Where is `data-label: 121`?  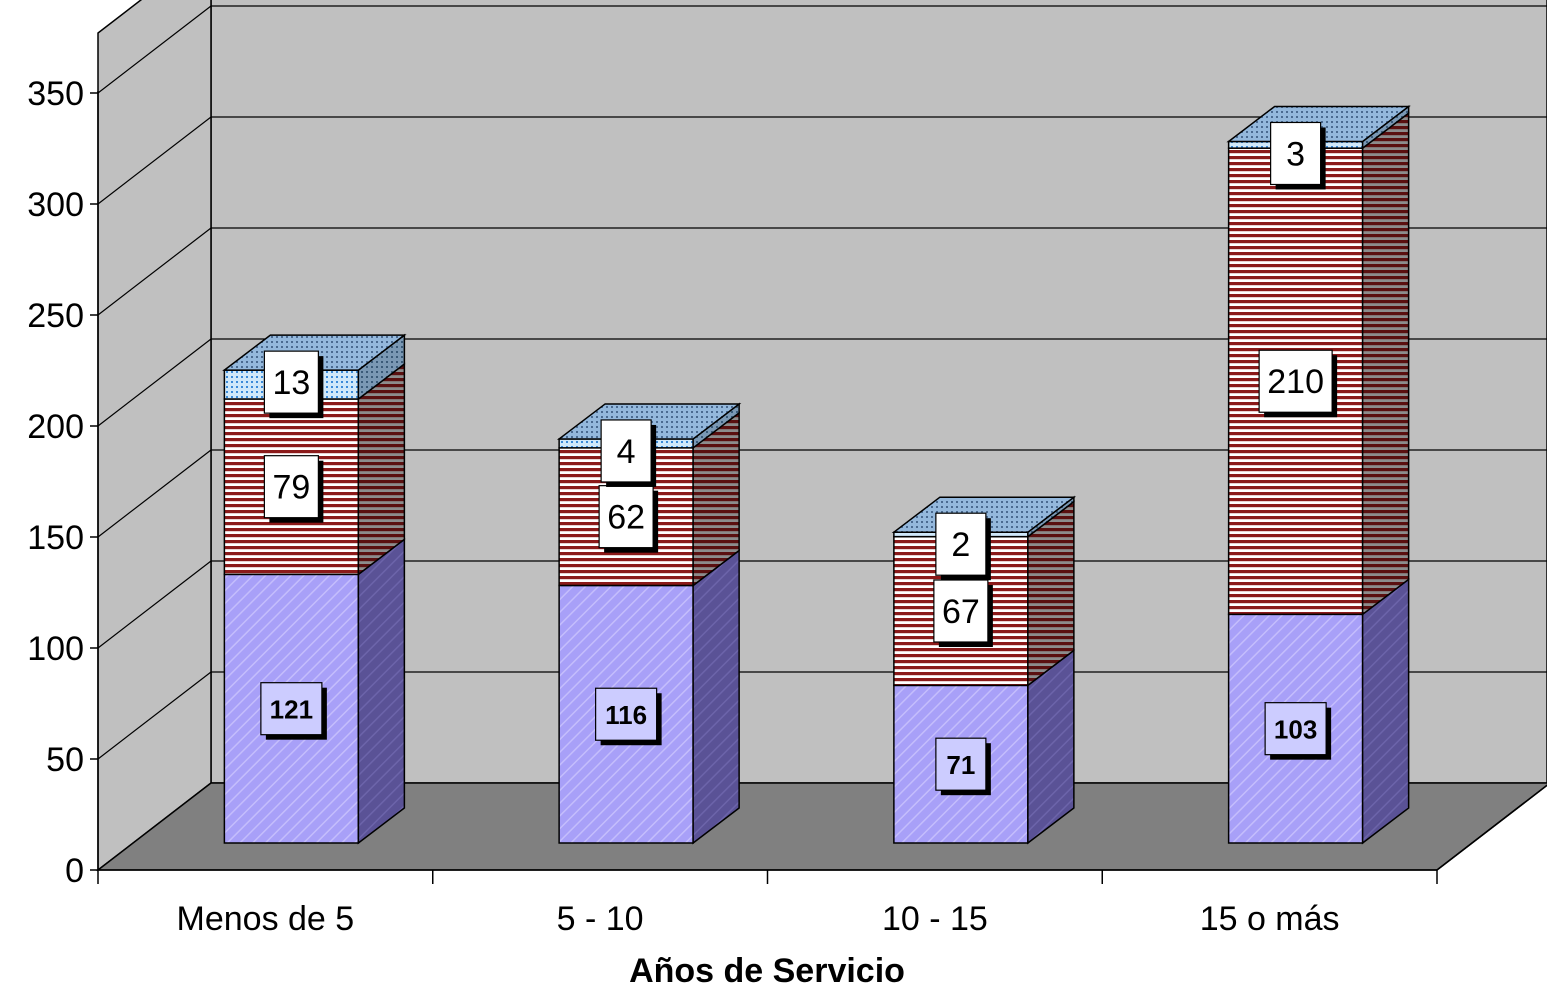 data-label: 121 is located at coordinates (291, 710).